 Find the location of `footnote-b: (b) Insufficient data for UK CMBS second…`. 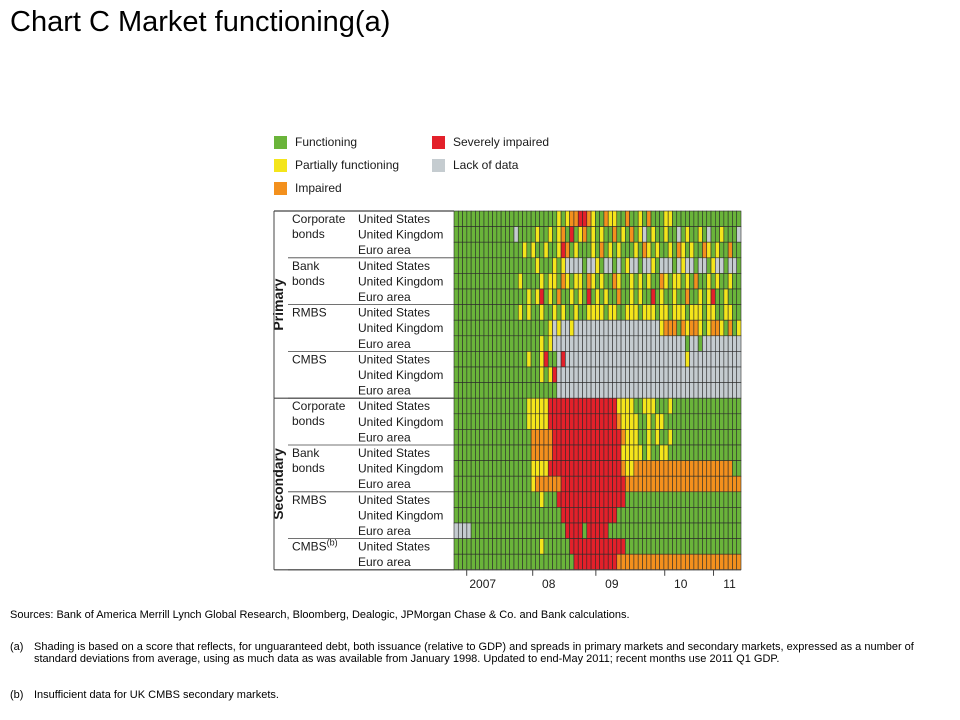

footnote-b: (b) Insufficient data for UK CMBS second… is located at coordinates (475, 695).